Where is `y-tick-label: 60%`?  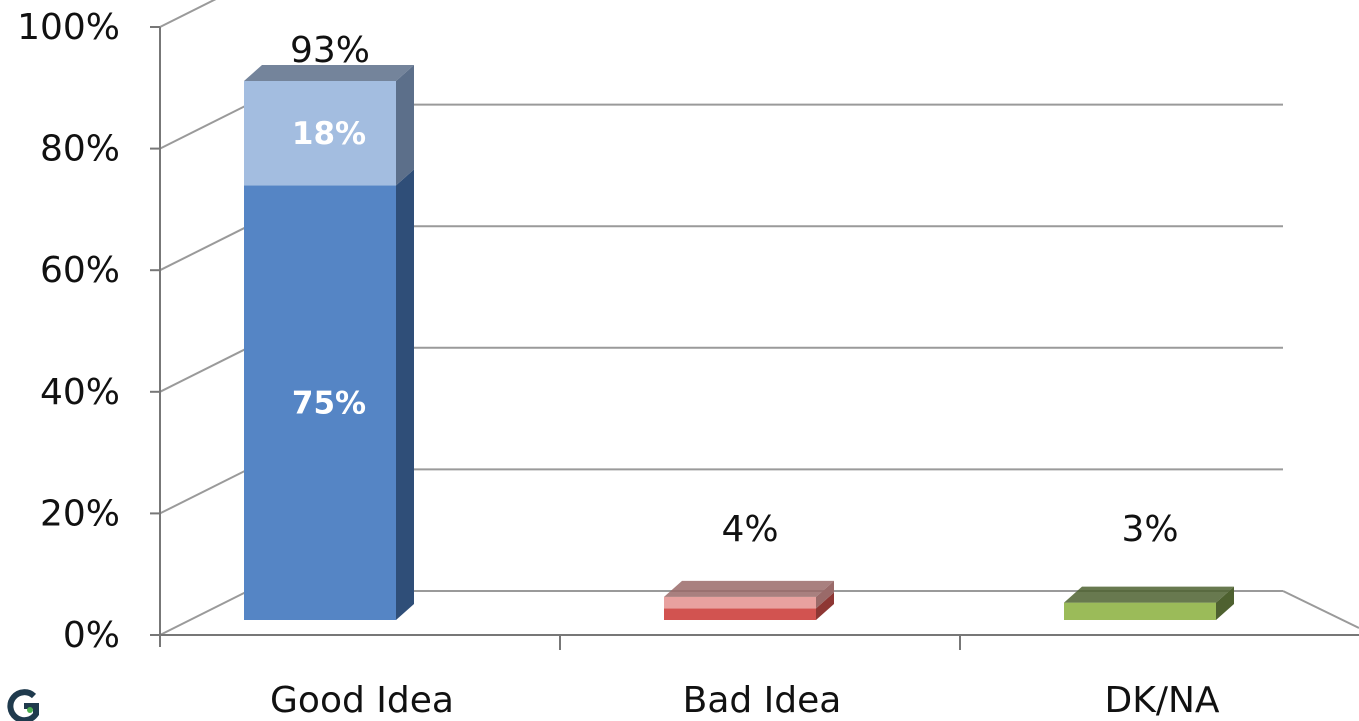 y-tick-label: 60% is located at coordinates (80, 270).